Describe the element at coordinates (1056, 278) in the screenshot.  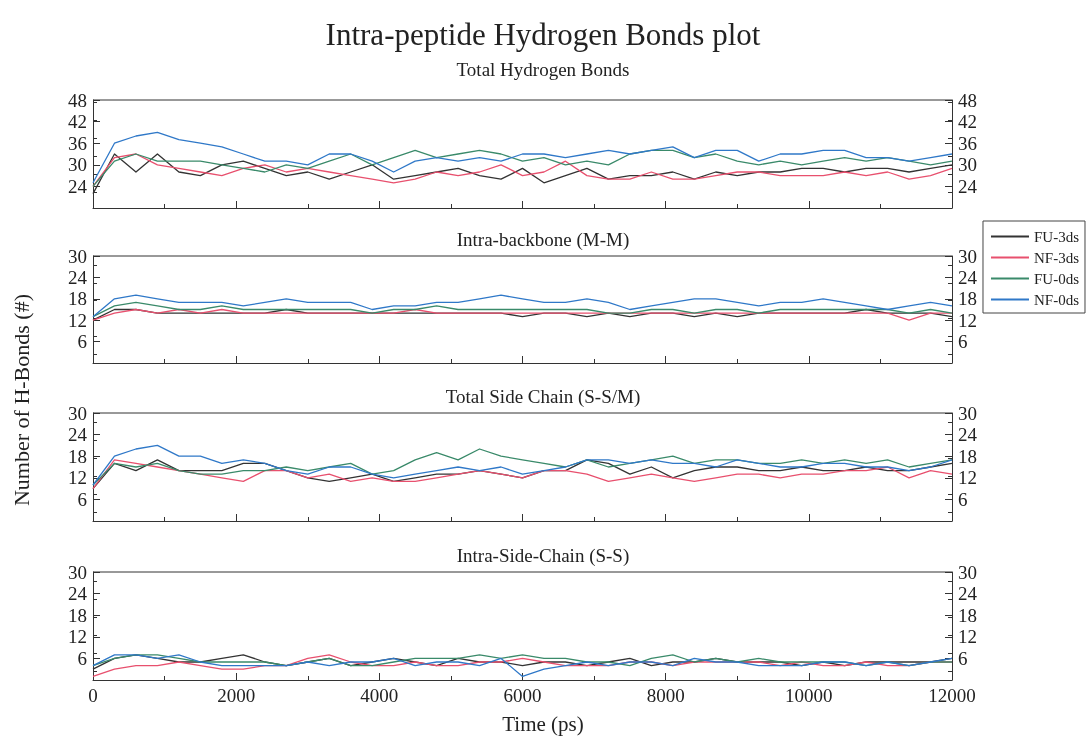
I see `legend-label: FU-0ds` at that location.